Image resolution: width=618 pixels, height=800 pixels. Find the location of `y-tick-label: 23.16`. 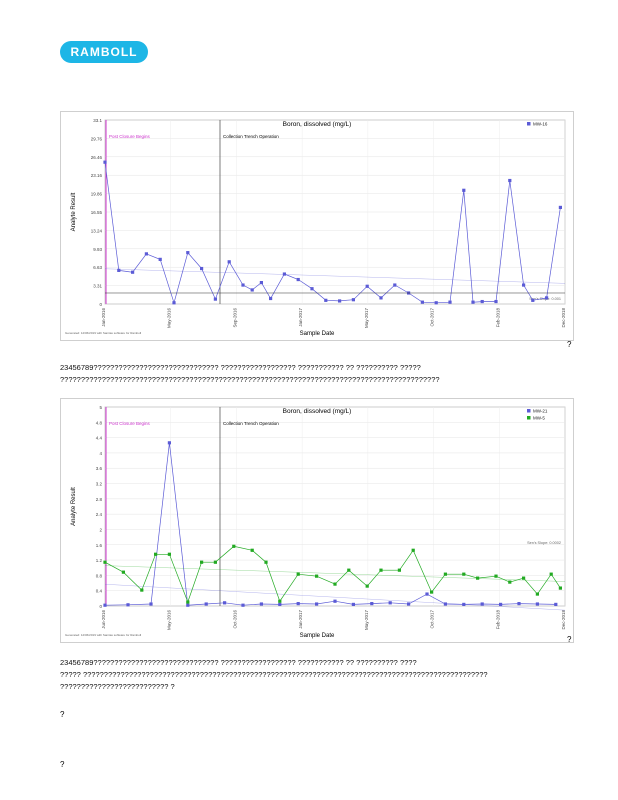

y-tick-label: 23.16 is located at coordinates (97, 175).